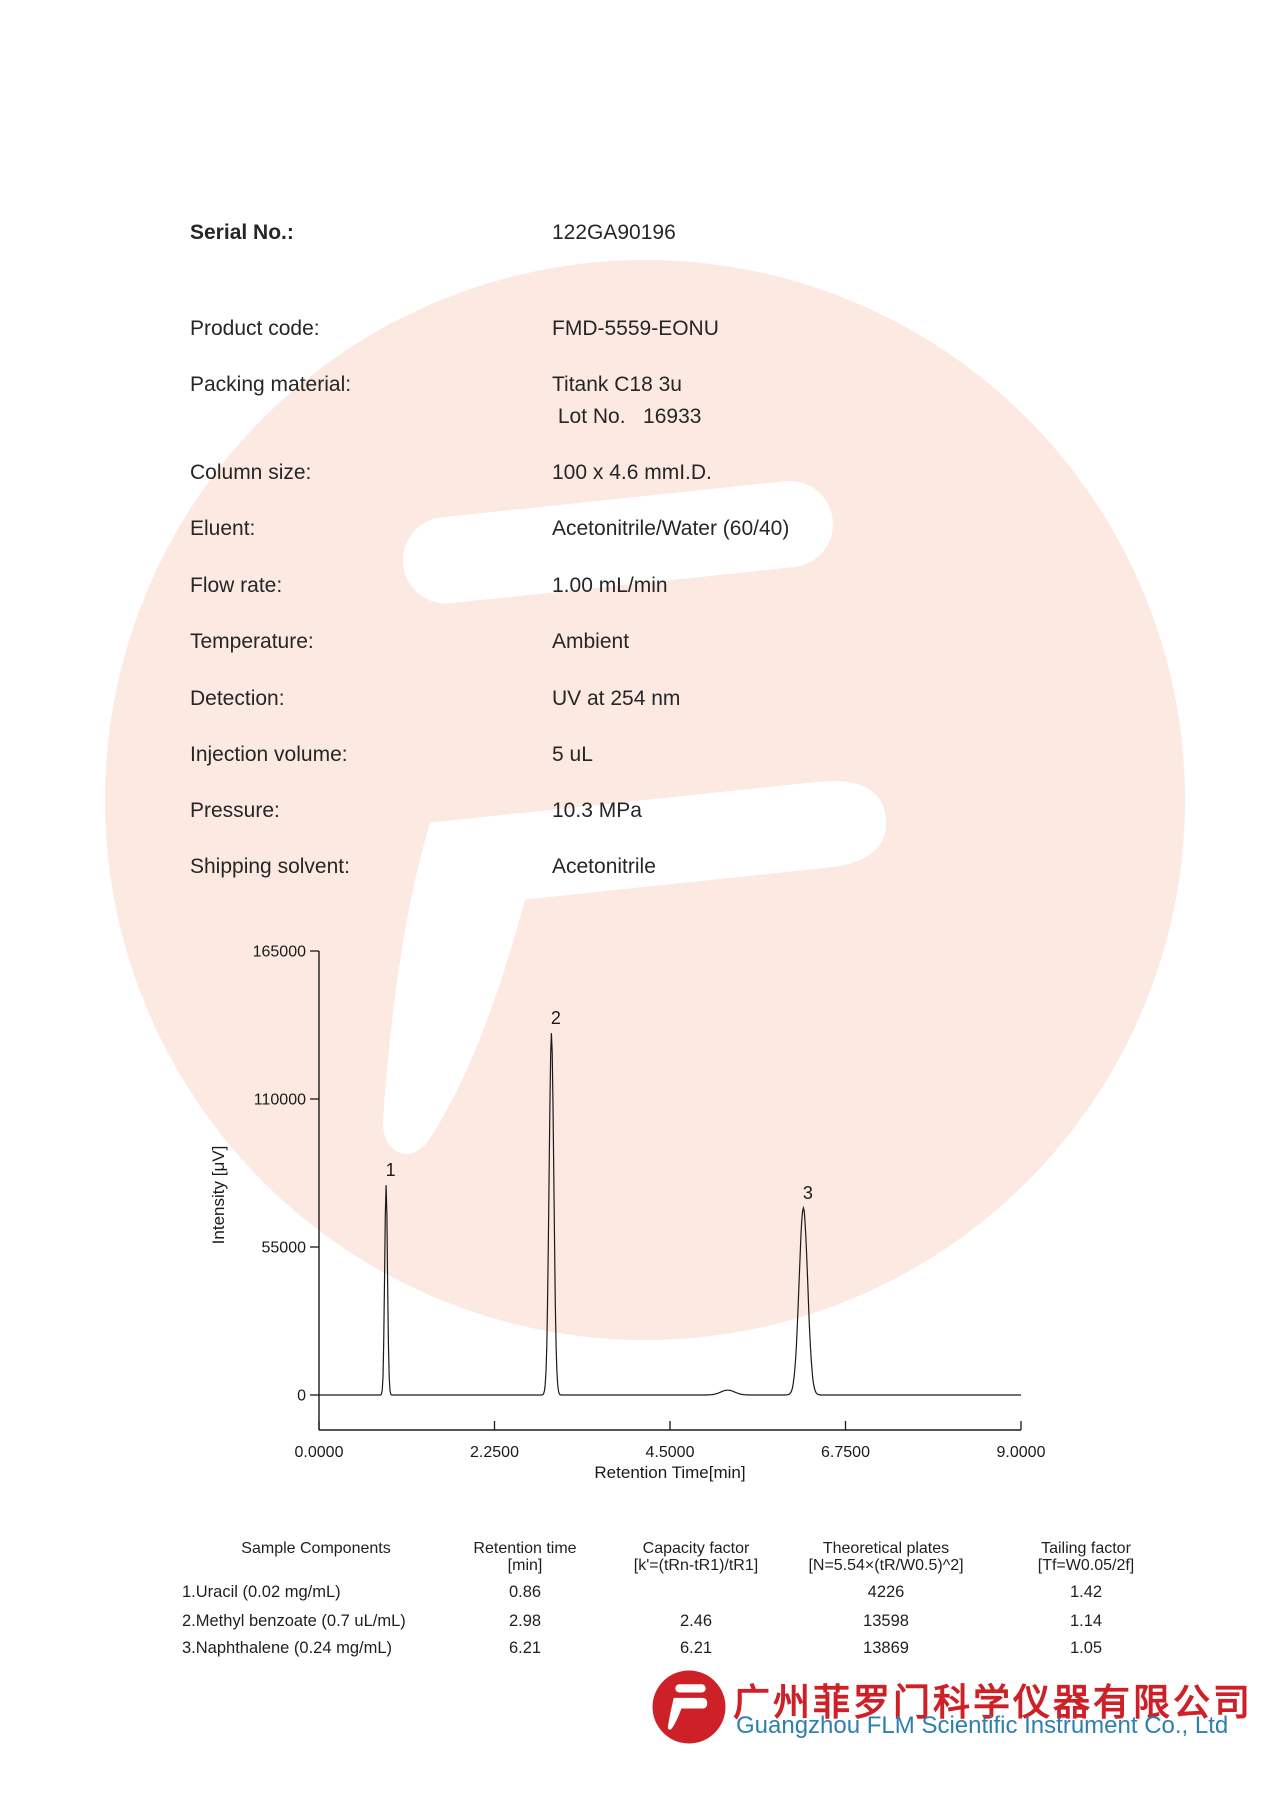 The image size is (1269, 1795). Describe the element at coordinates (886, 1548) in the screenshot. I see `column-header-line1: Theoretical plates` at that location.